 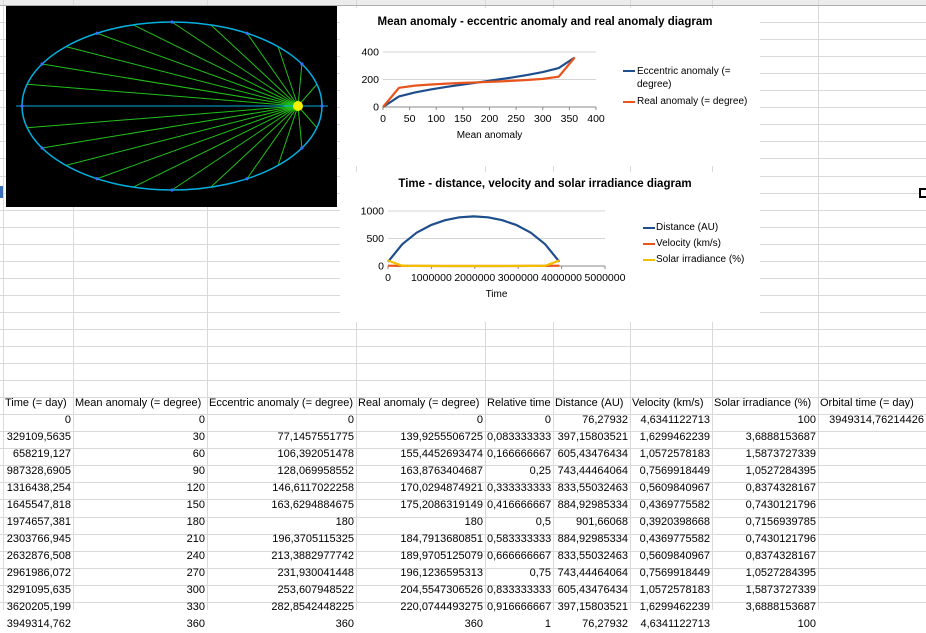 I want to click on table-cell: 0,75, so click(x=519, y=573).